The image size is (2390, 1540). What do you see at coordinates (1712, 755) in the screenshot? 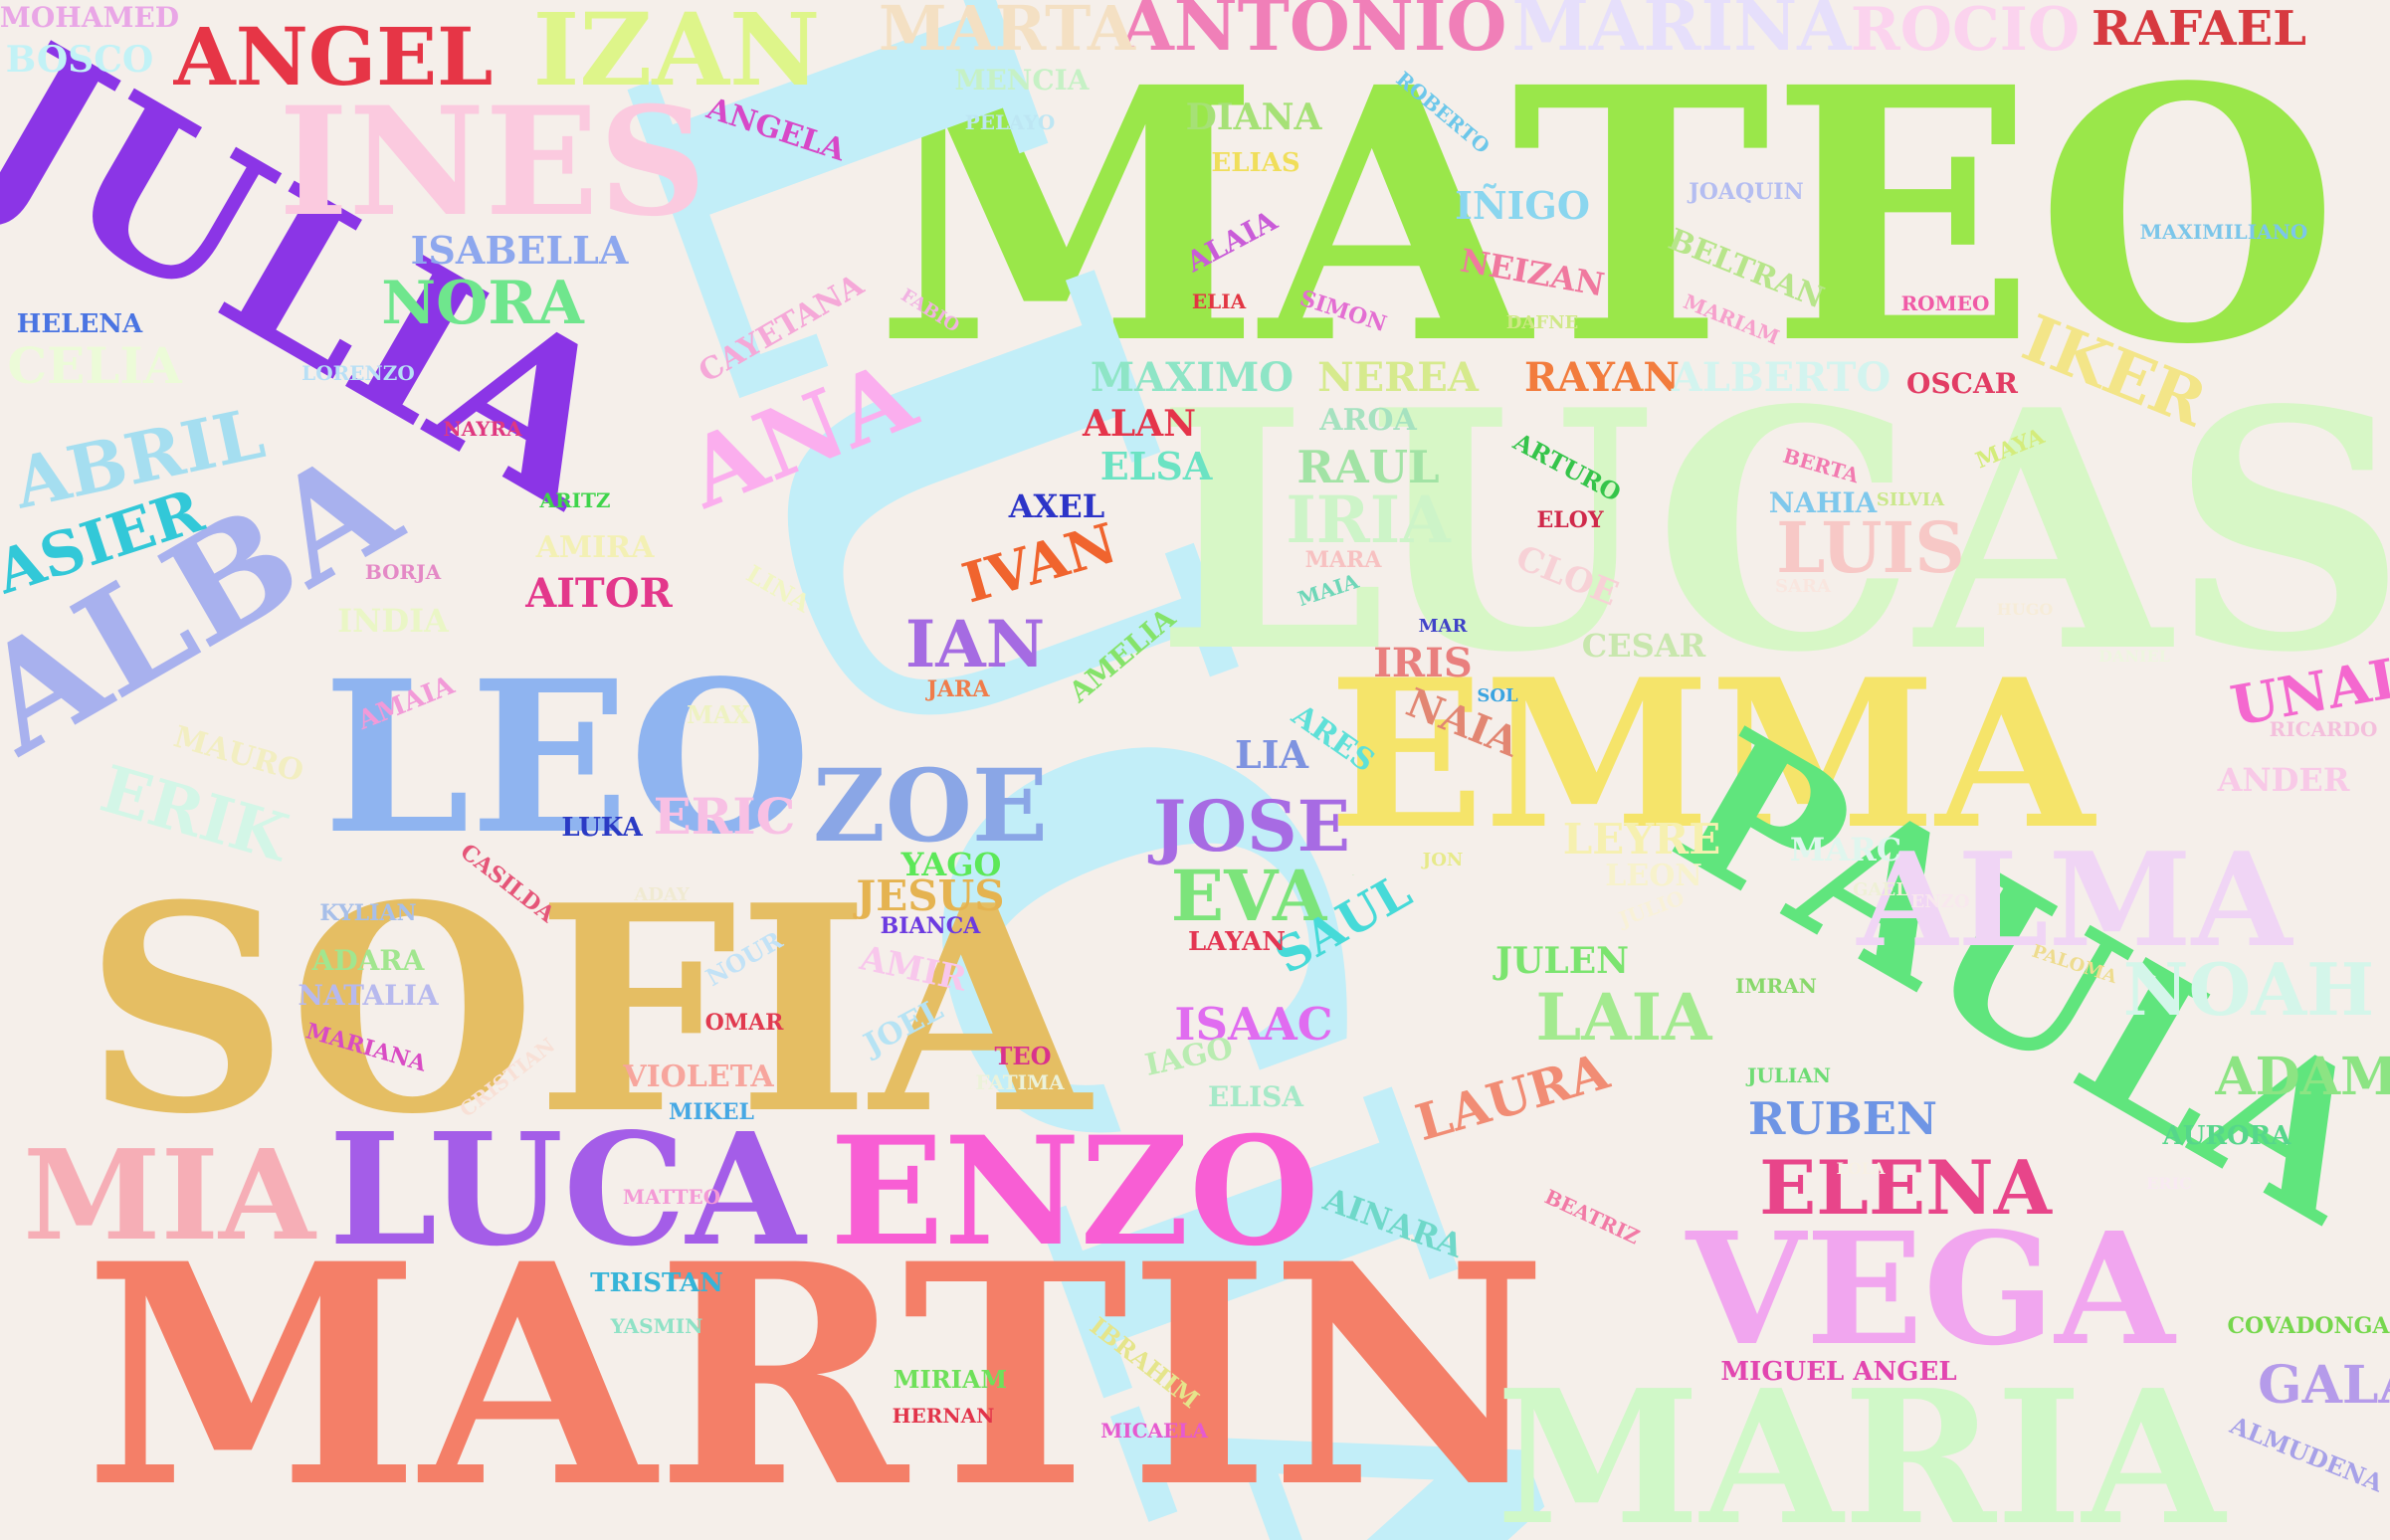
I see `word-emma: EMMA` at bounding box center [1712, 755].